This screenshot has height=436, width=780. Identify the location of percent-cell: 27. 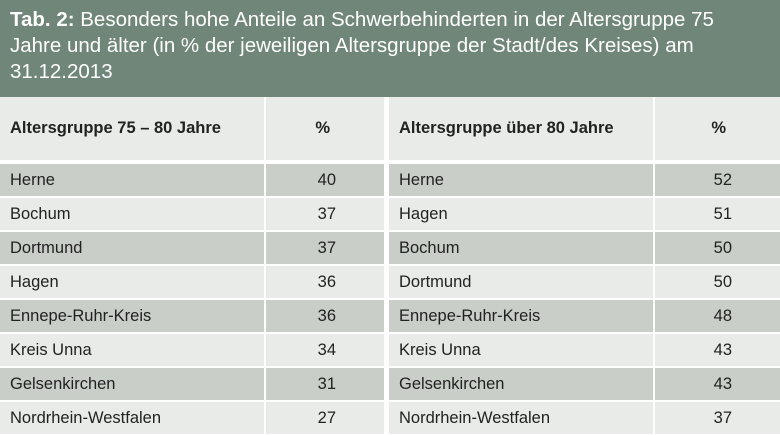
(324, 419).